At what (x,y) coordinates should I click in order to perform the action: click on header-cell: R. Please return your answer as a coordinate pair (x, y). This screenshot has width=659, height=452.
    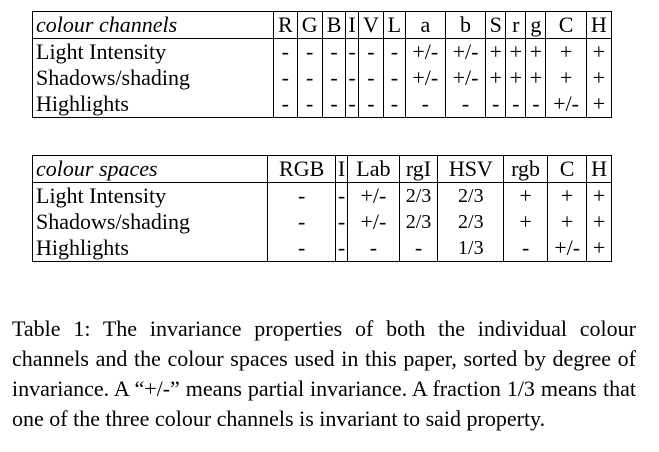
    Looking at the image, I should click on (285, 25).